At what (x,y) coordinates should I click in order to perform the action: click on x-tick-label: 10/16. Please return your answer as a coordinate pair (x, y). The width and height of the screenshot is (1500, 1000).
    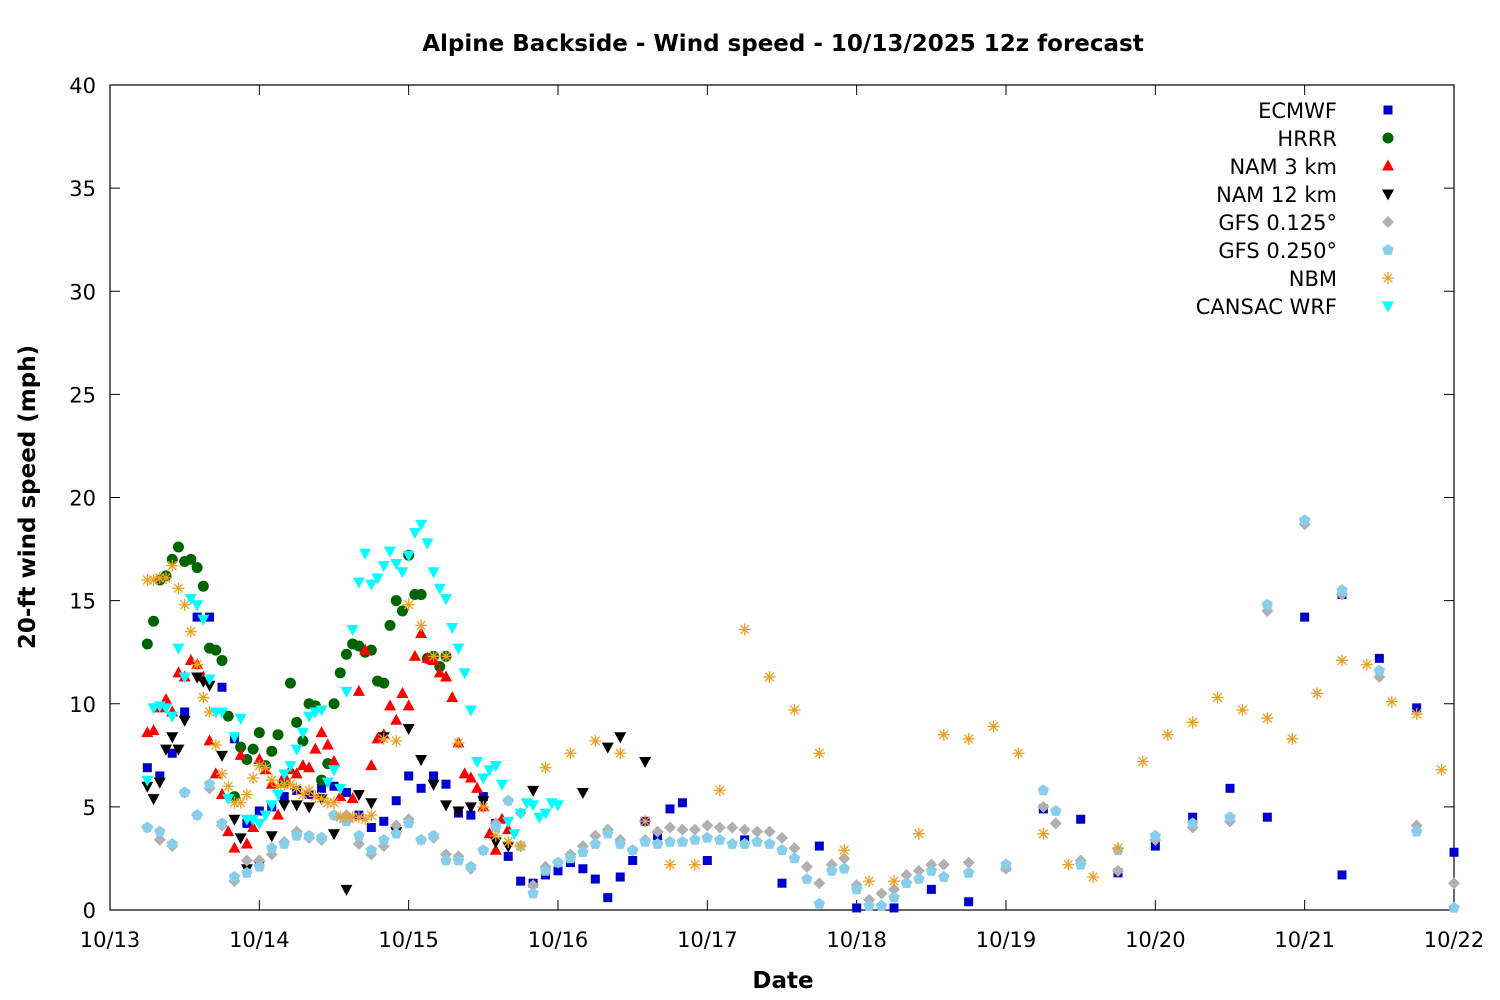
    Looking at the image, I should click on (558, 940).